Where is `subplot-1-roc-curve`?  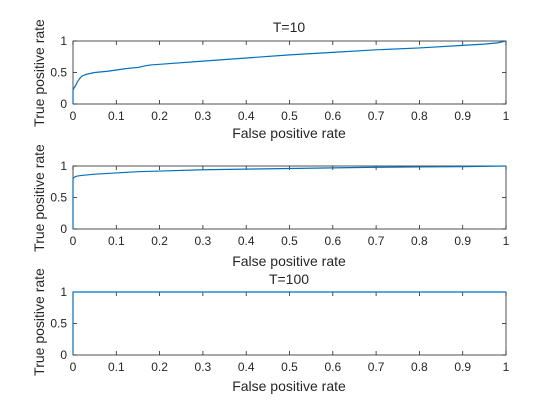 subplot-1-roc-curve is located at coordinates (289, 72).